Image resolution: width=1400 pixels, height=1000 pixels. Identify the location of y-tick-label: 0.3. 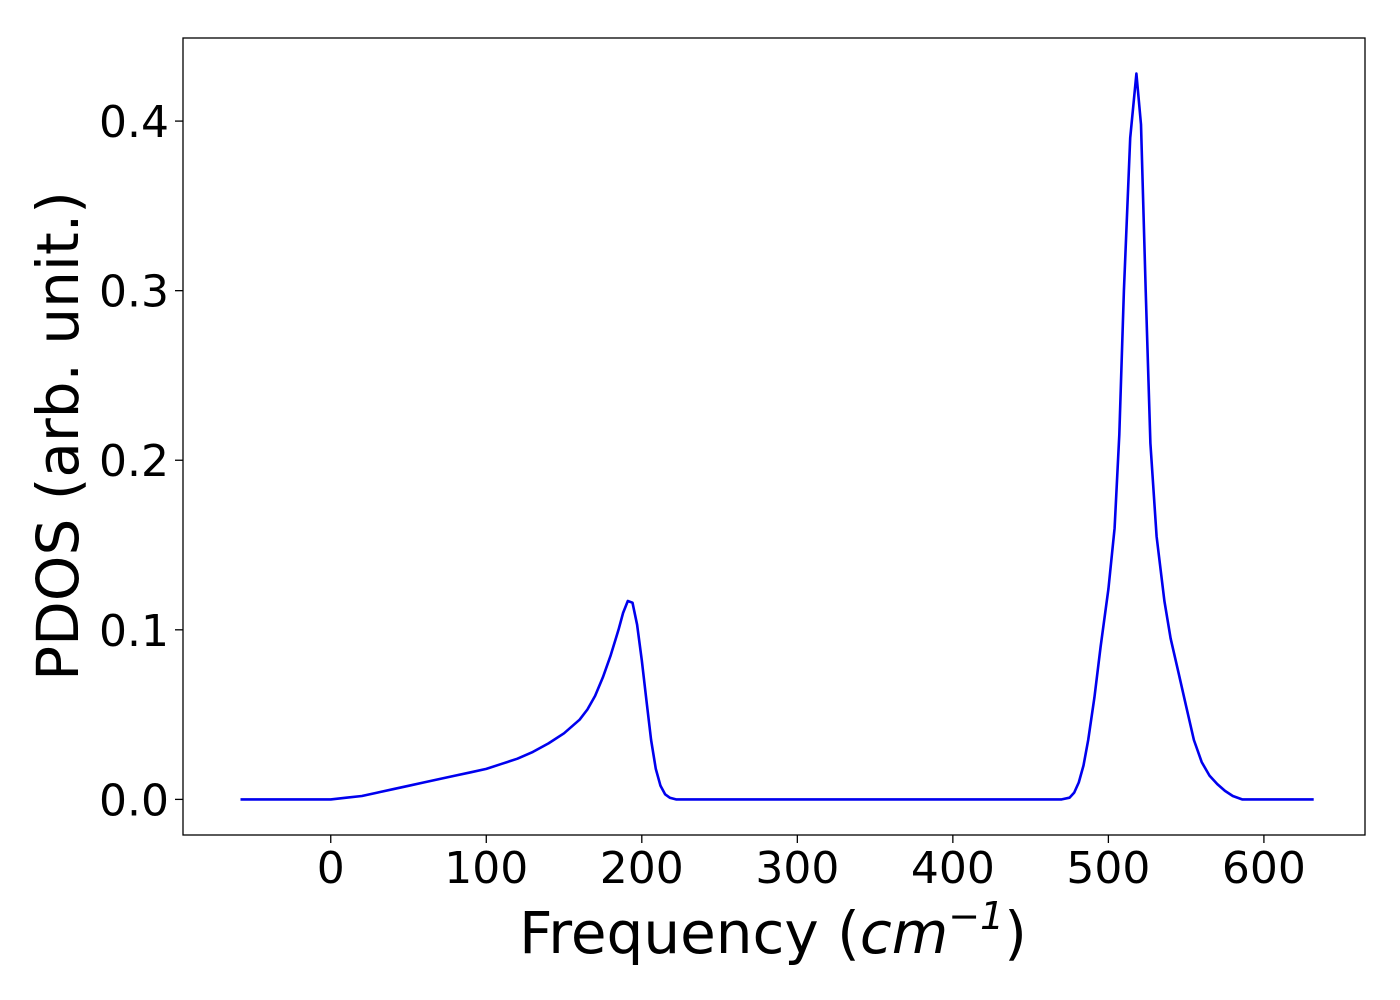
(134, 292).